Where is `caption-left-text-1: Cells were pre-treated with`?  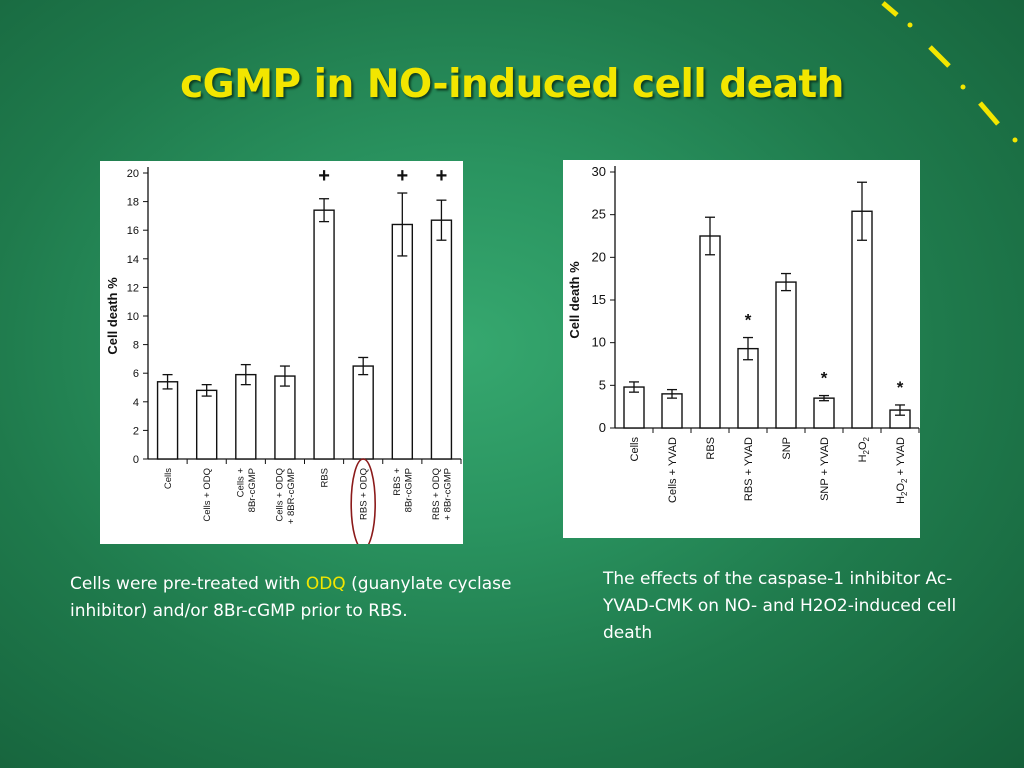 caption-left-text-1: Cells were pre-treated with is located at coordinates (188, 584).